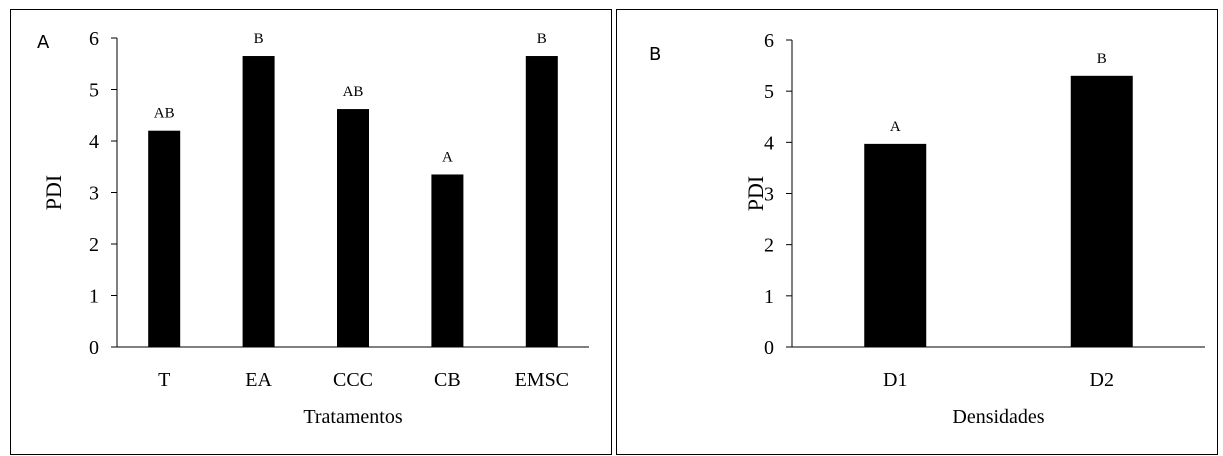 The image size is (1223, 456). What do you see at coordinates (43, 42) in the screenshot?
I see `panel-label: A` at bounding box center [43, 42].